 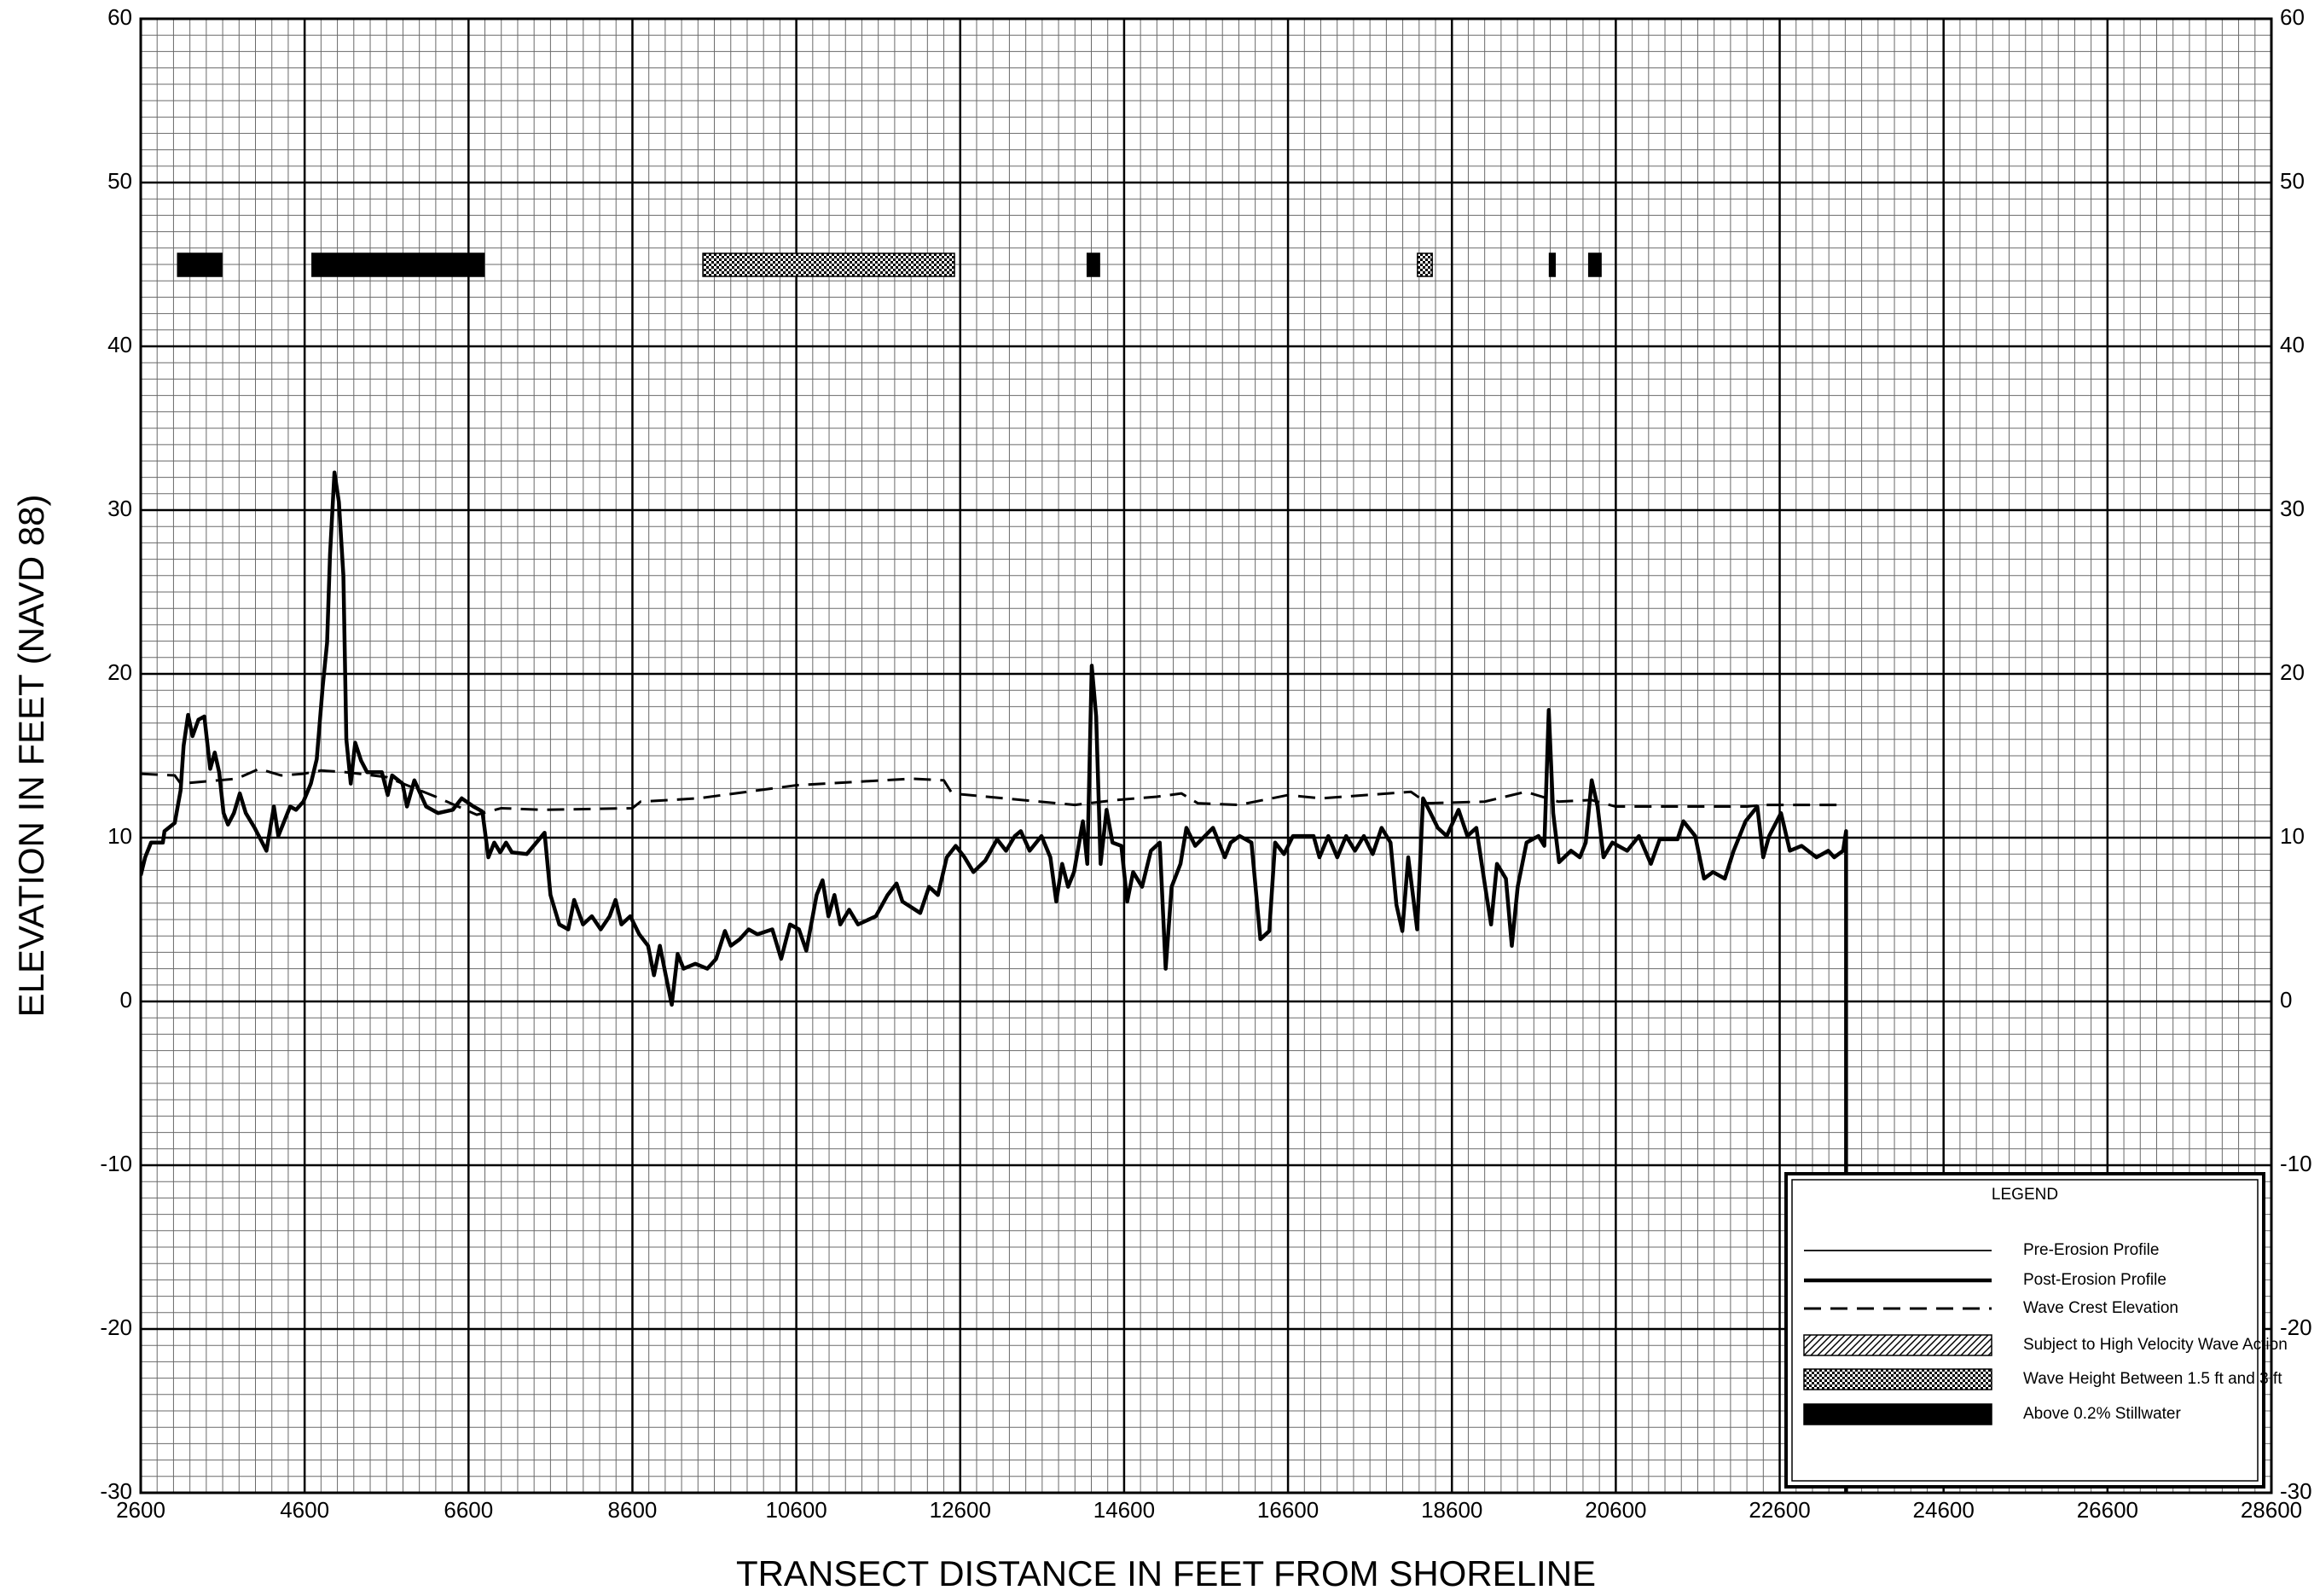 I want to click on y2-tick-label: -30, so click(x=2296, y=1491).